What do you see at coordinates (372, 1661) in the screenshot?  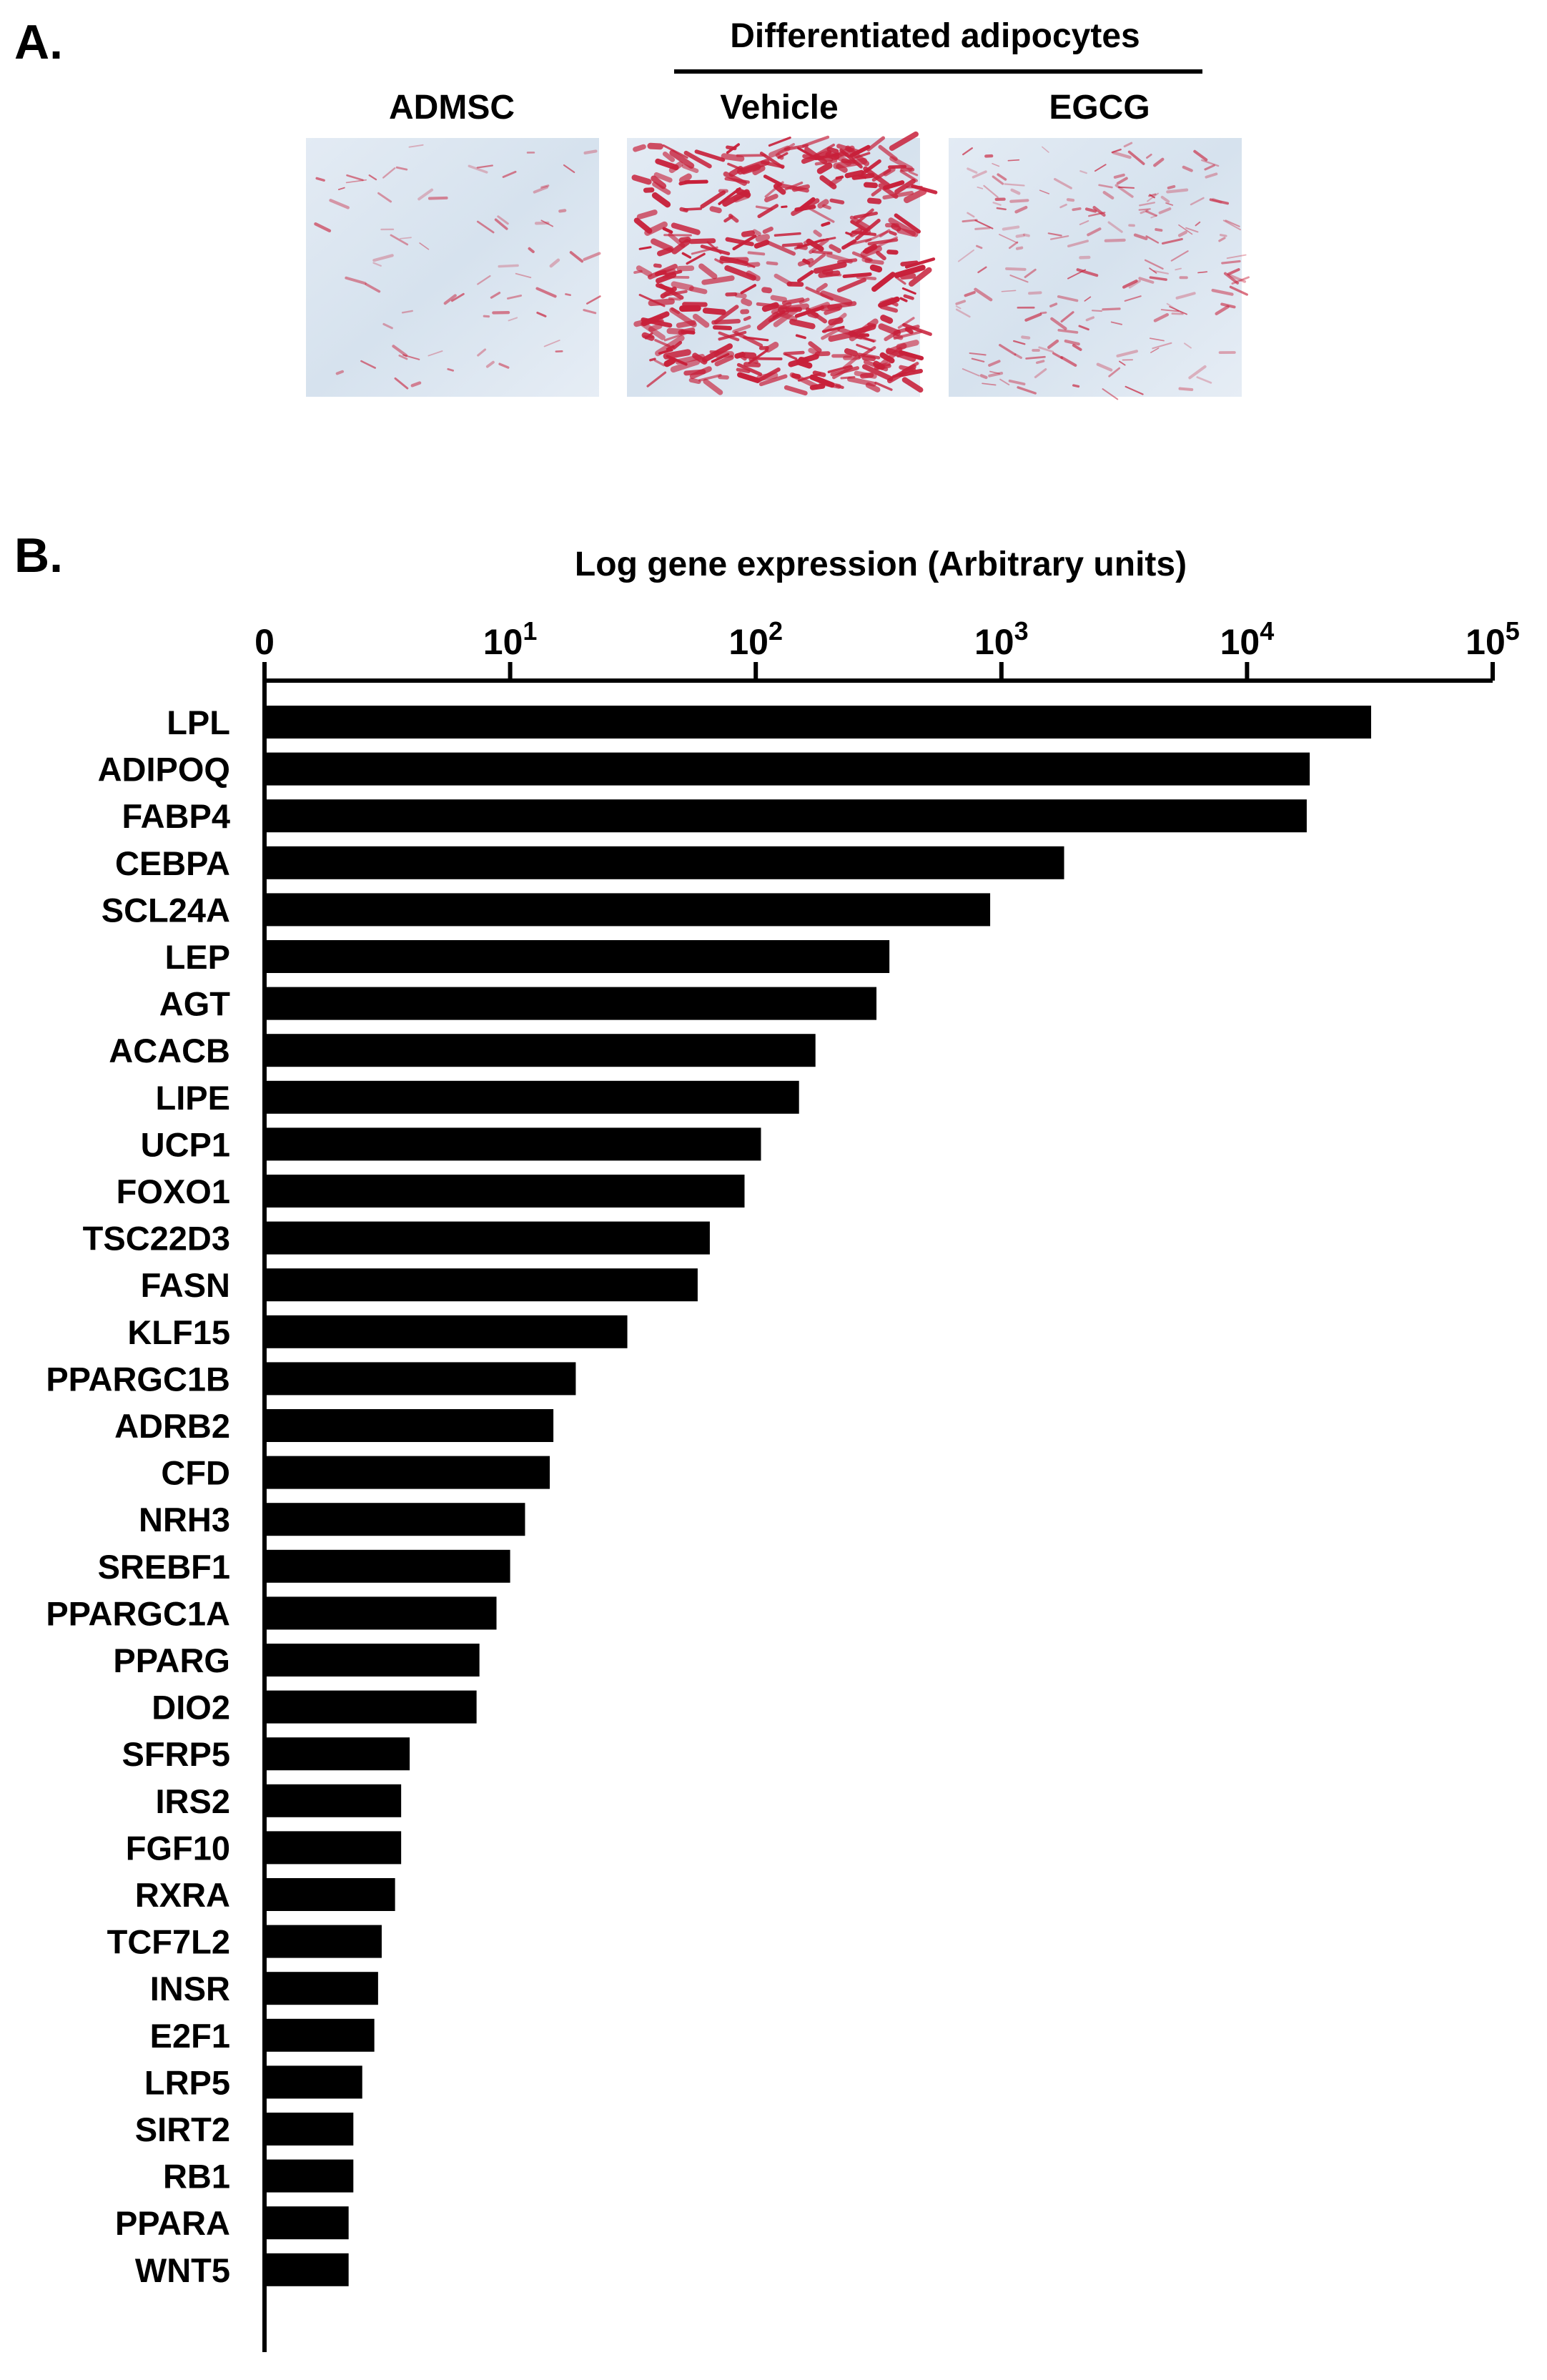 I see `bar-pparg` at bounding box center [372, 1661].